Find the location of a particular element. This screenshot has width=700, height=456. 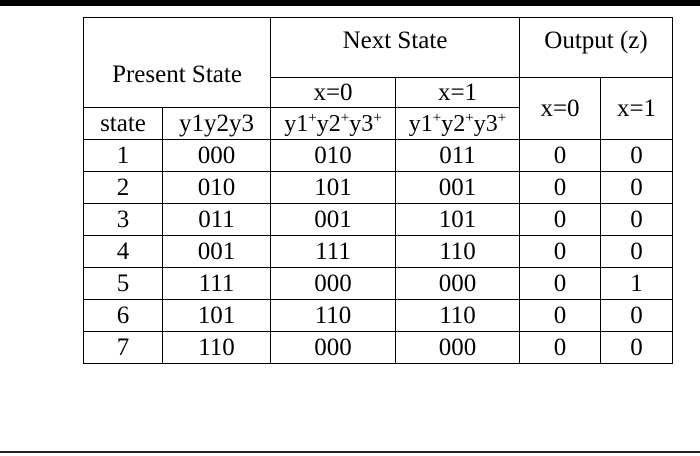

state-cell: 5 is located at coordinates (123, 283).